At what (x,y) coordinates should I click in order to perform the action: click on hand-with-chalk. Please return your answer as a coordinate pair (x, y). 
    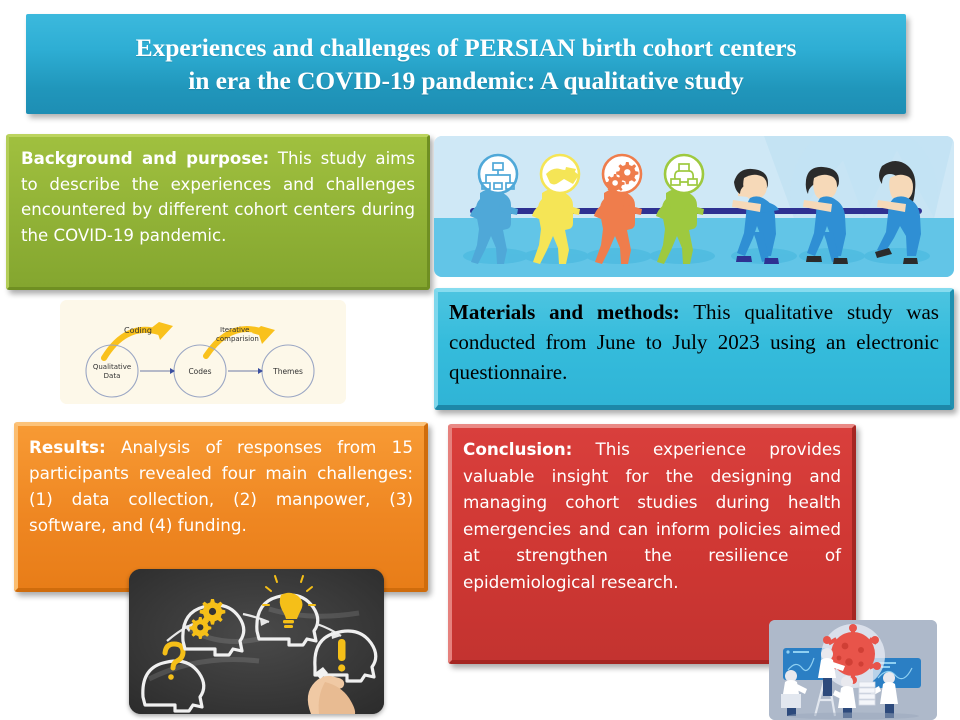
    Looking at the image, I should click on (331, 690).